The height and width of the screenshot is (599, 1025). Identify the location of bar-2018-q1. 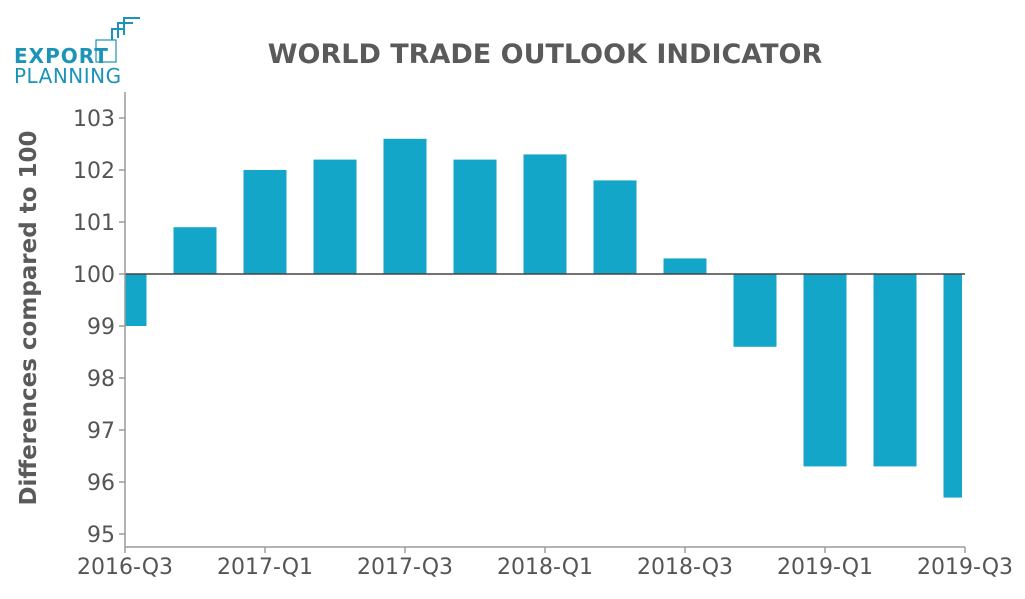
(545, 214).